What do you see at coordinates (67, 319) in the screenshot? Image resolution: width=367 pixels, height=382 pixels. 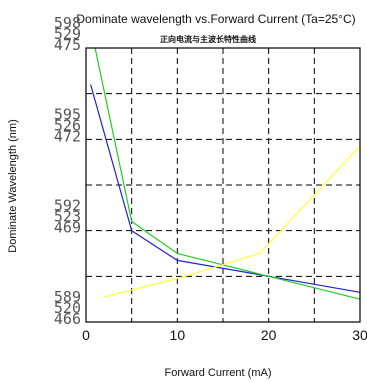 I see `y-tick-label: 466` at bounding box center [67, 319].